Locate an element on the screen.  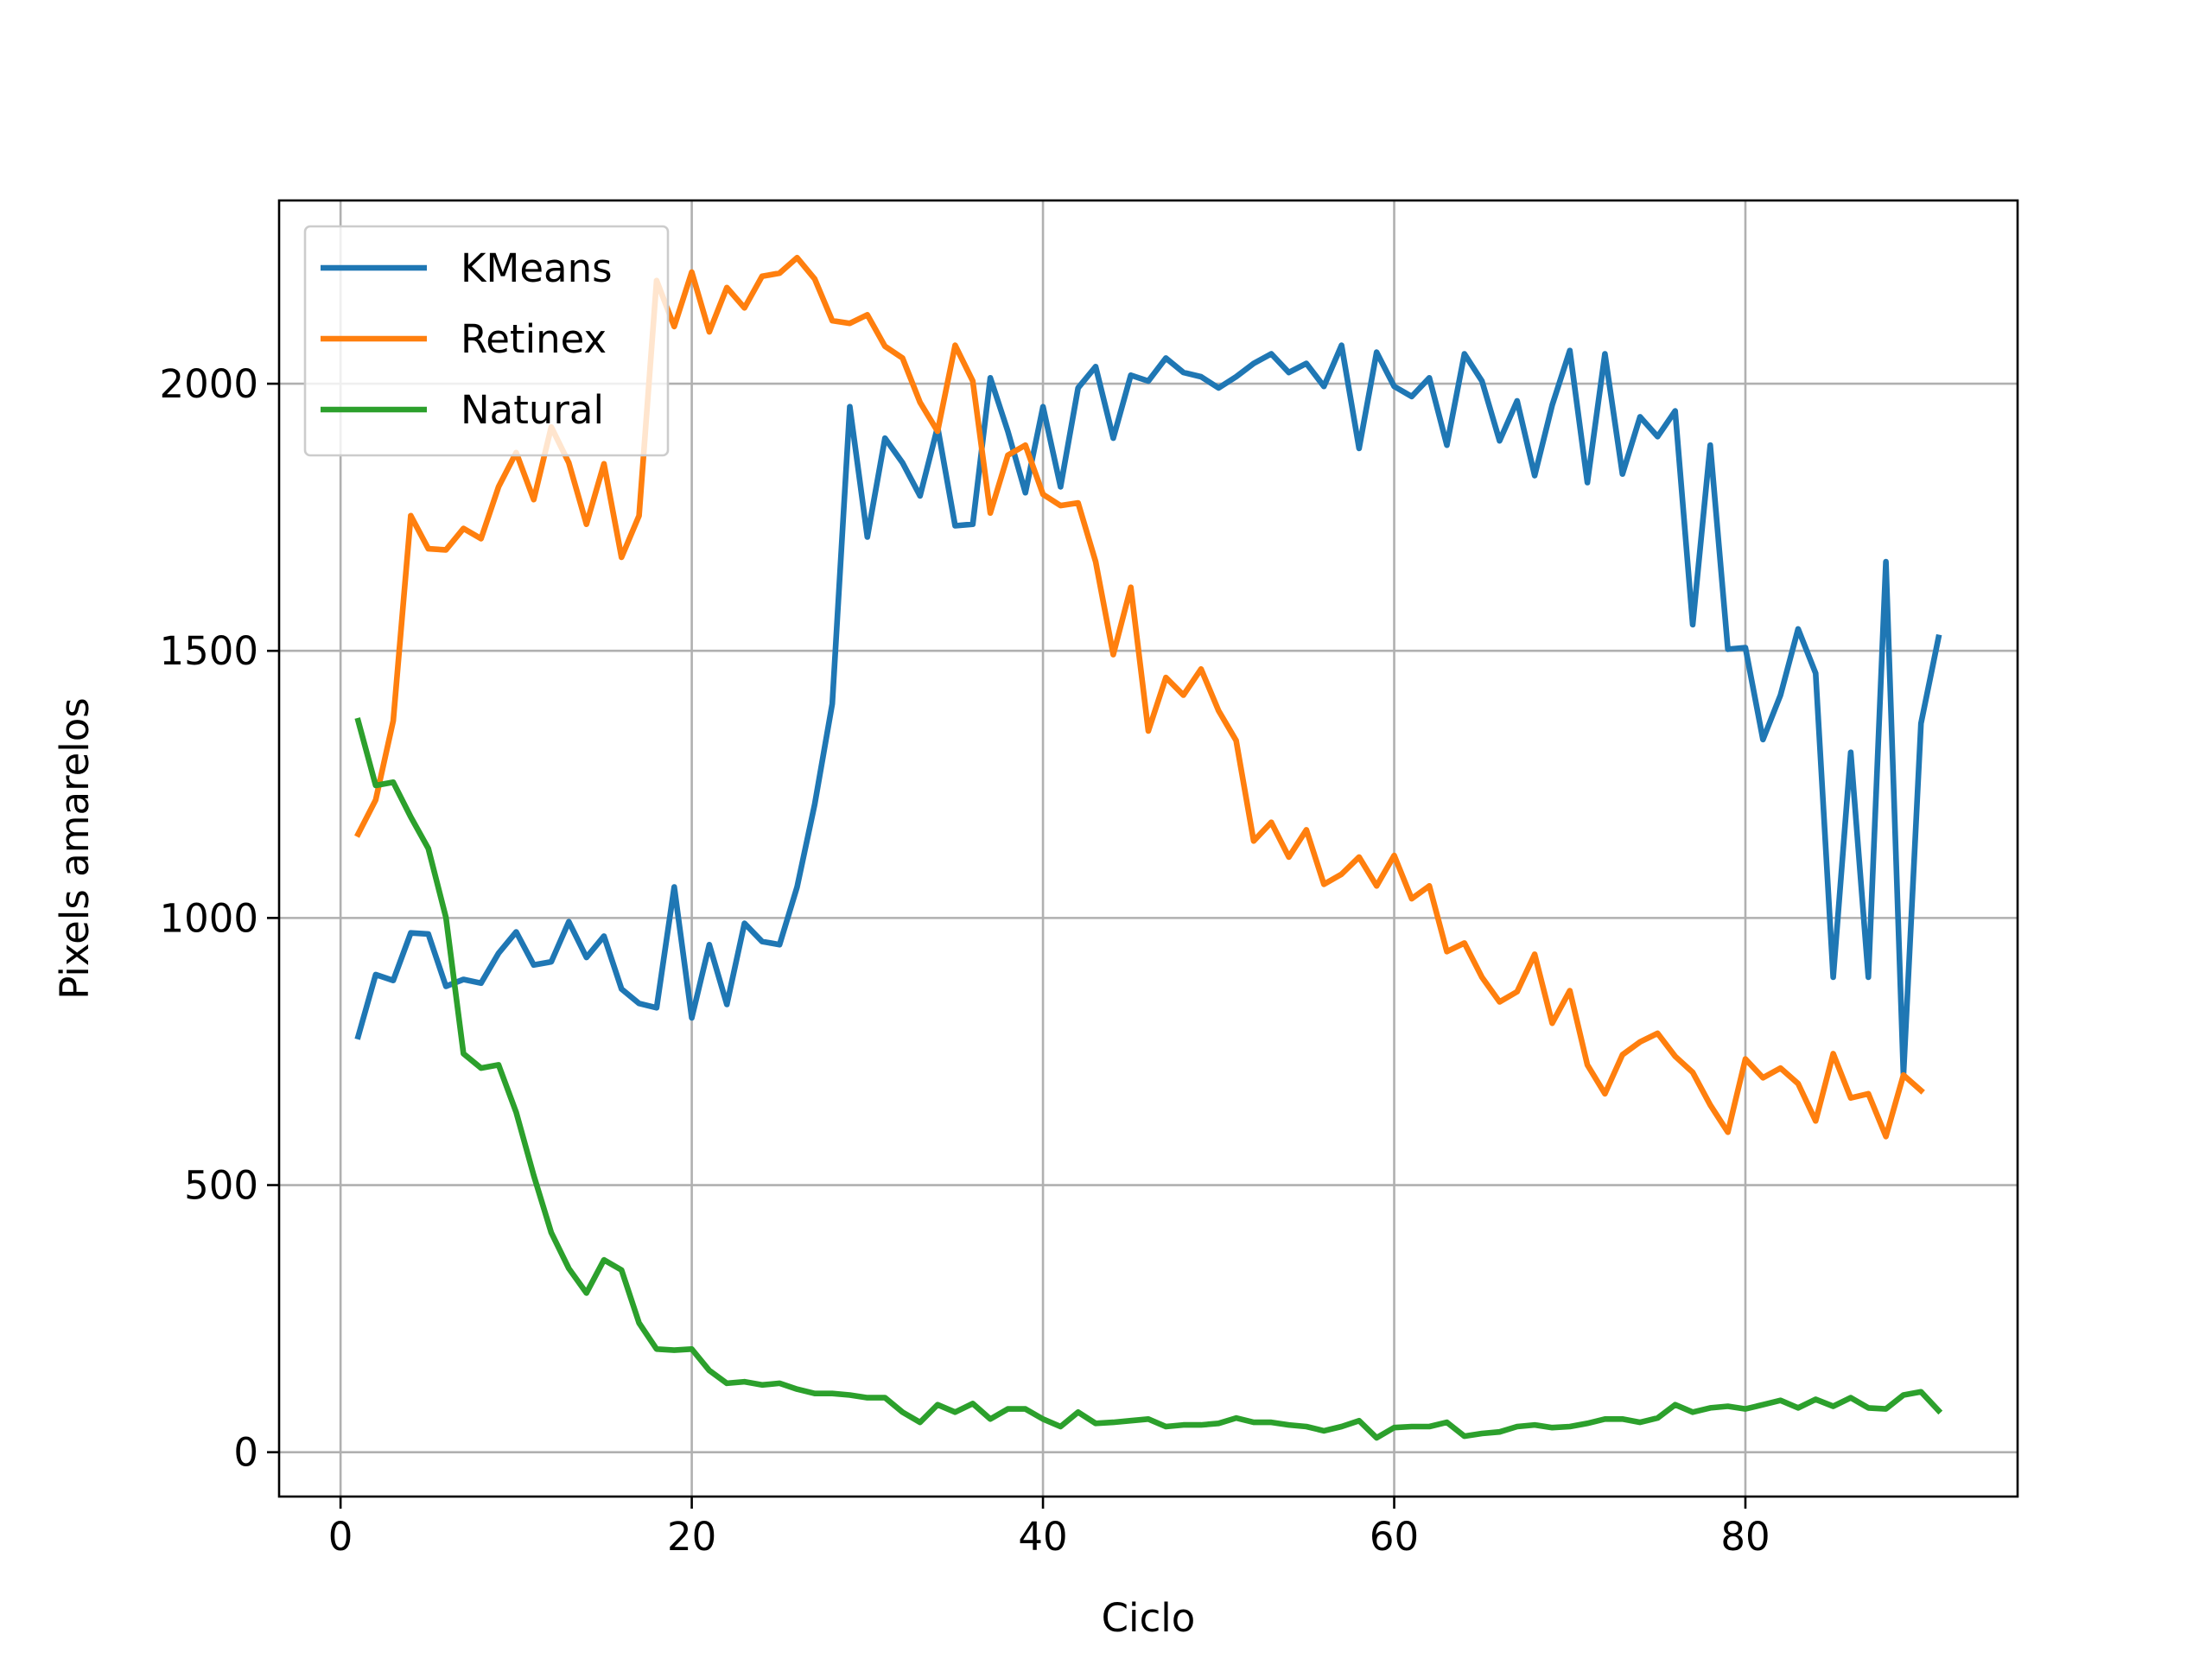
x-tick-label: 60 is located at coordinates (1394, 1537).